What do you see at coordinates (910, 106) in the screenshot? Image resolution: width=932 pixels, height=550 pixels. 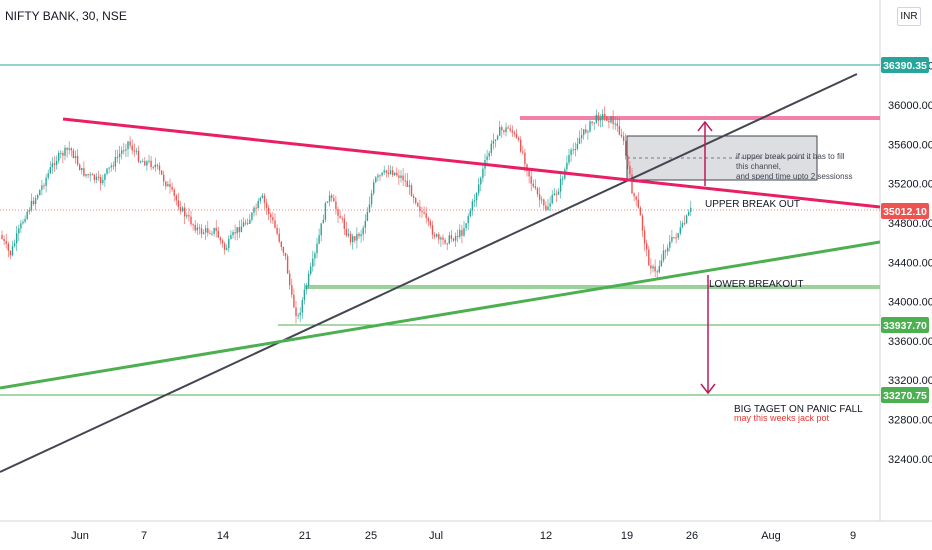 I see `y-tick-label: 36000.00` at bounding box center [910, 106].